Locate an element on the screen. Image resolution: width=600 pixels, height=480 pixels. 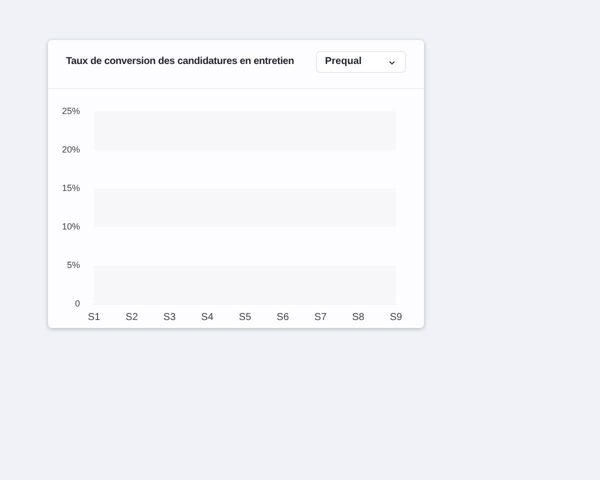
text: Prequal is located at coordinates (343, 61).